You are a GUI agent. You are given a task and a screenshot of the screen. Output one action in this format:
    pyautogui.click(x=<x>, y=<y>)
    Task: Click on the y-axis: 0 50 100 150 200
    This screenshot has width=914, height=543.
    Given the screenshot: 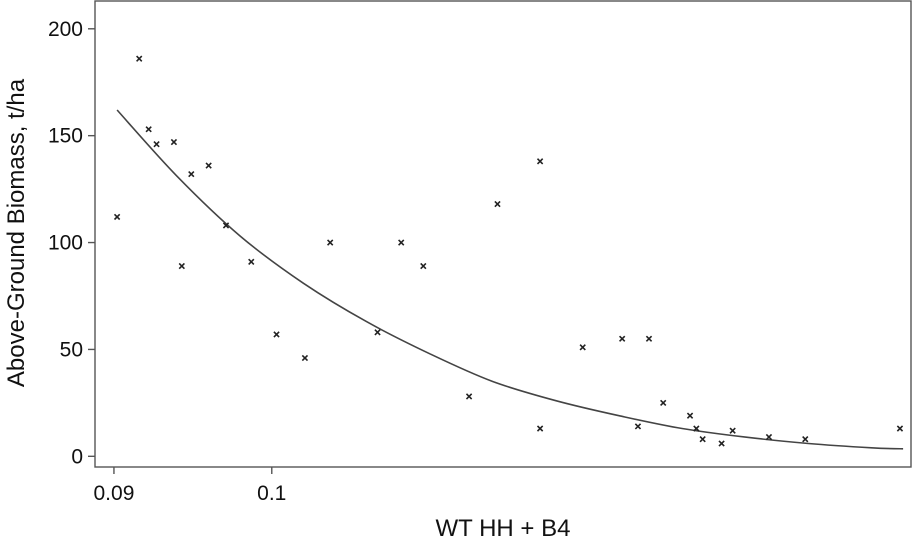 What is the action you would take?
    pyautogui.click(x=71, y=243)
    